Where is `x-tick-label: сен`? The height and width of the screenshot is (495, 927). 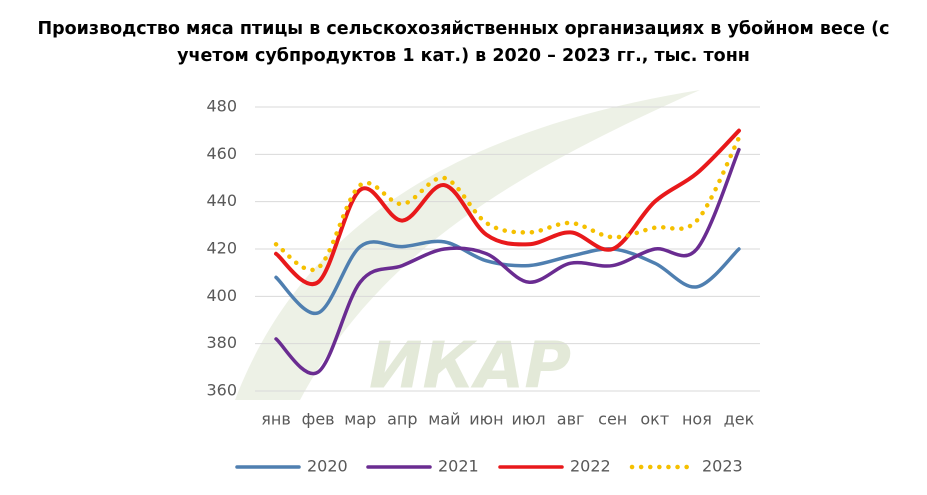
x-tick-label: сен is located at coordinates (612, 419).